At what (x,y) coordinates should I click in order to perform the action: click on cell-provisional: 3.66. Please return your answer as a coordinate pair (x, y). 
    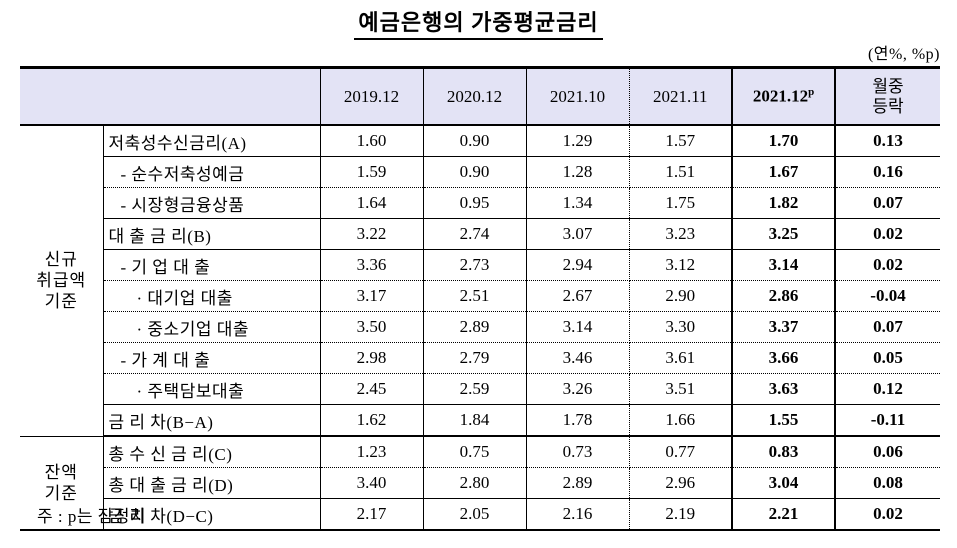
    Looking at the image, I should click on (783, 358).